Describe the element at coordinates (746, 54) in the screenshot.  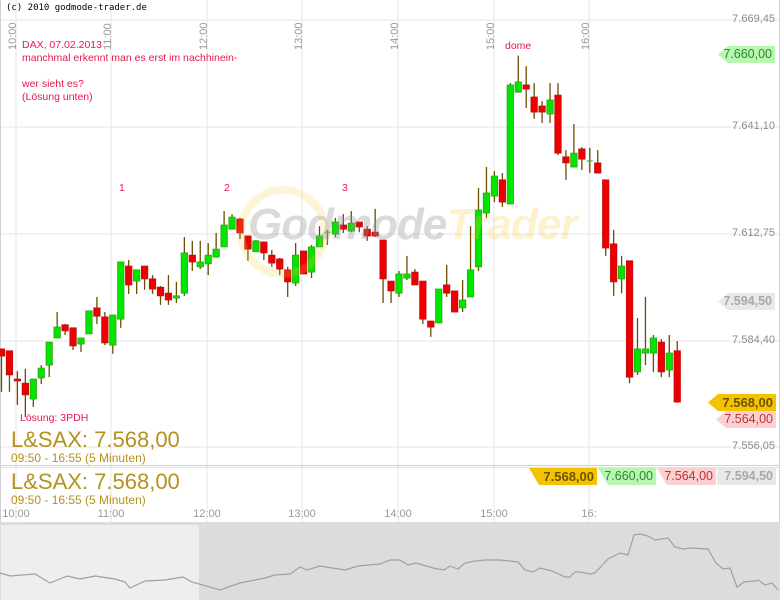
I see `high-price-tag: 7.660,00` at that location.